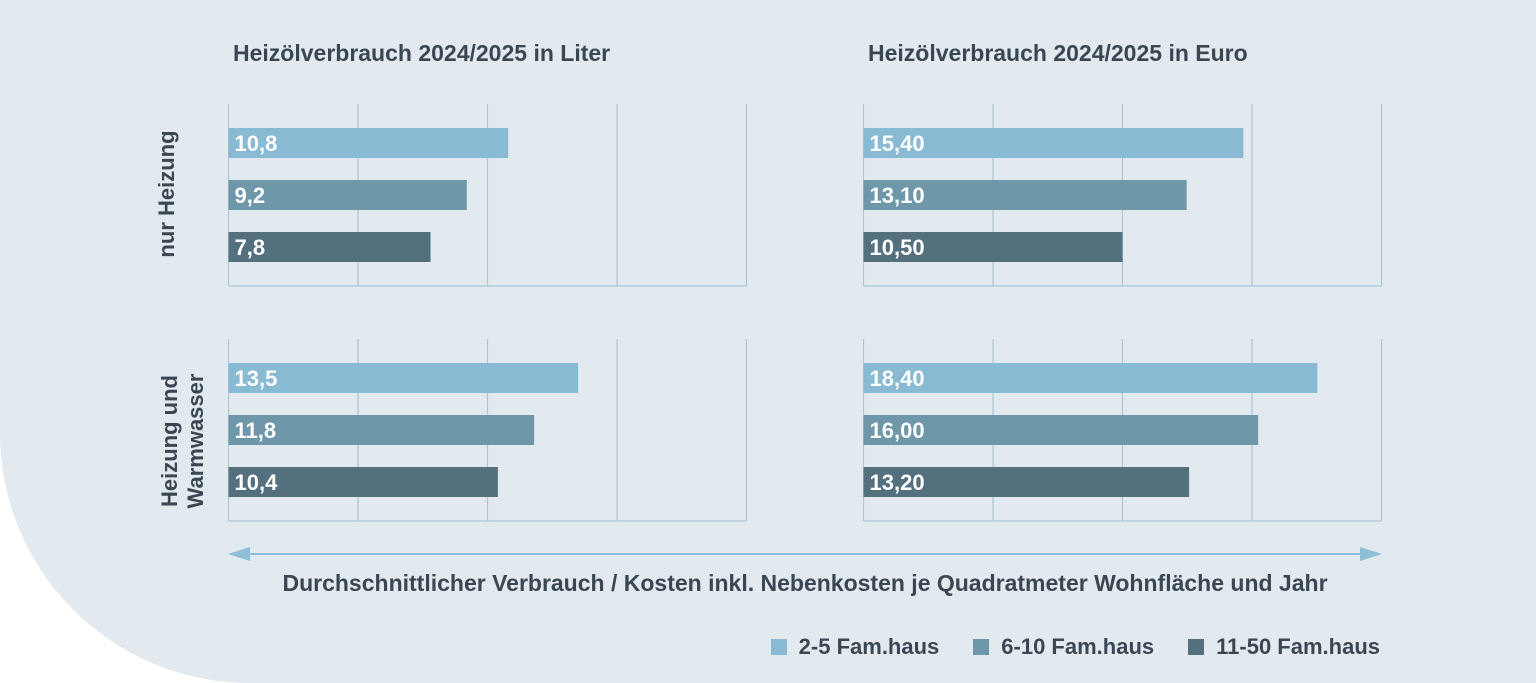  Describe the element at coordinates (195, 441) in the screenshot. I see `row-label-bottom-line2: Warmwasser` at that location.